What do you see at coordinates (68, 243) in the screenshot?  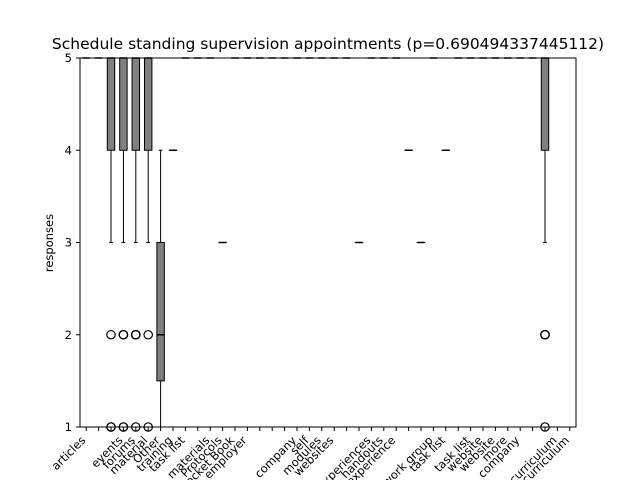 I see `y-tick-label: 3` at bounding box center [68, 243].